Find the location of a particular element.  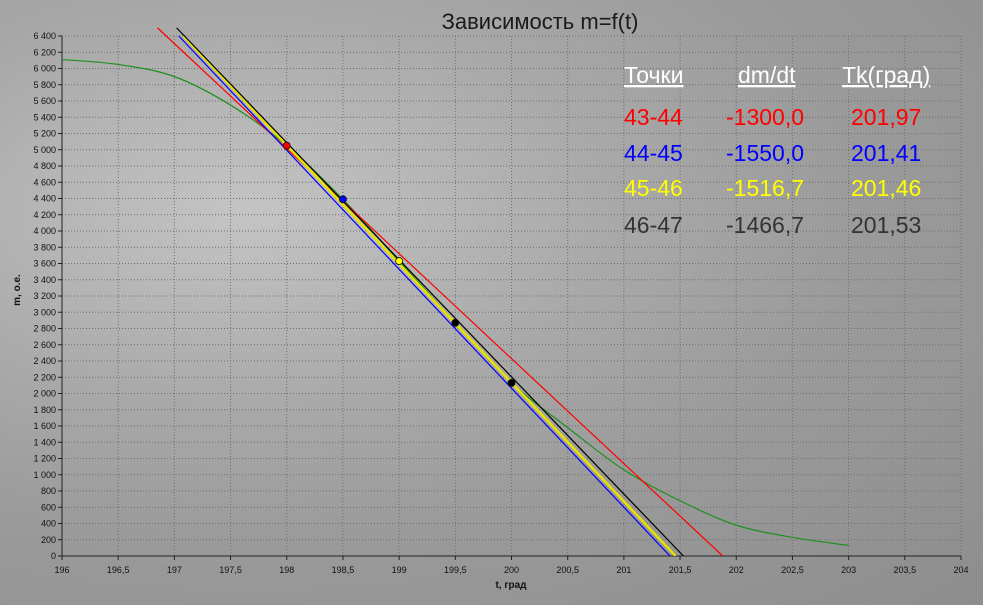

y-tick-label: 4 600 is located at coordinates (44, 182).